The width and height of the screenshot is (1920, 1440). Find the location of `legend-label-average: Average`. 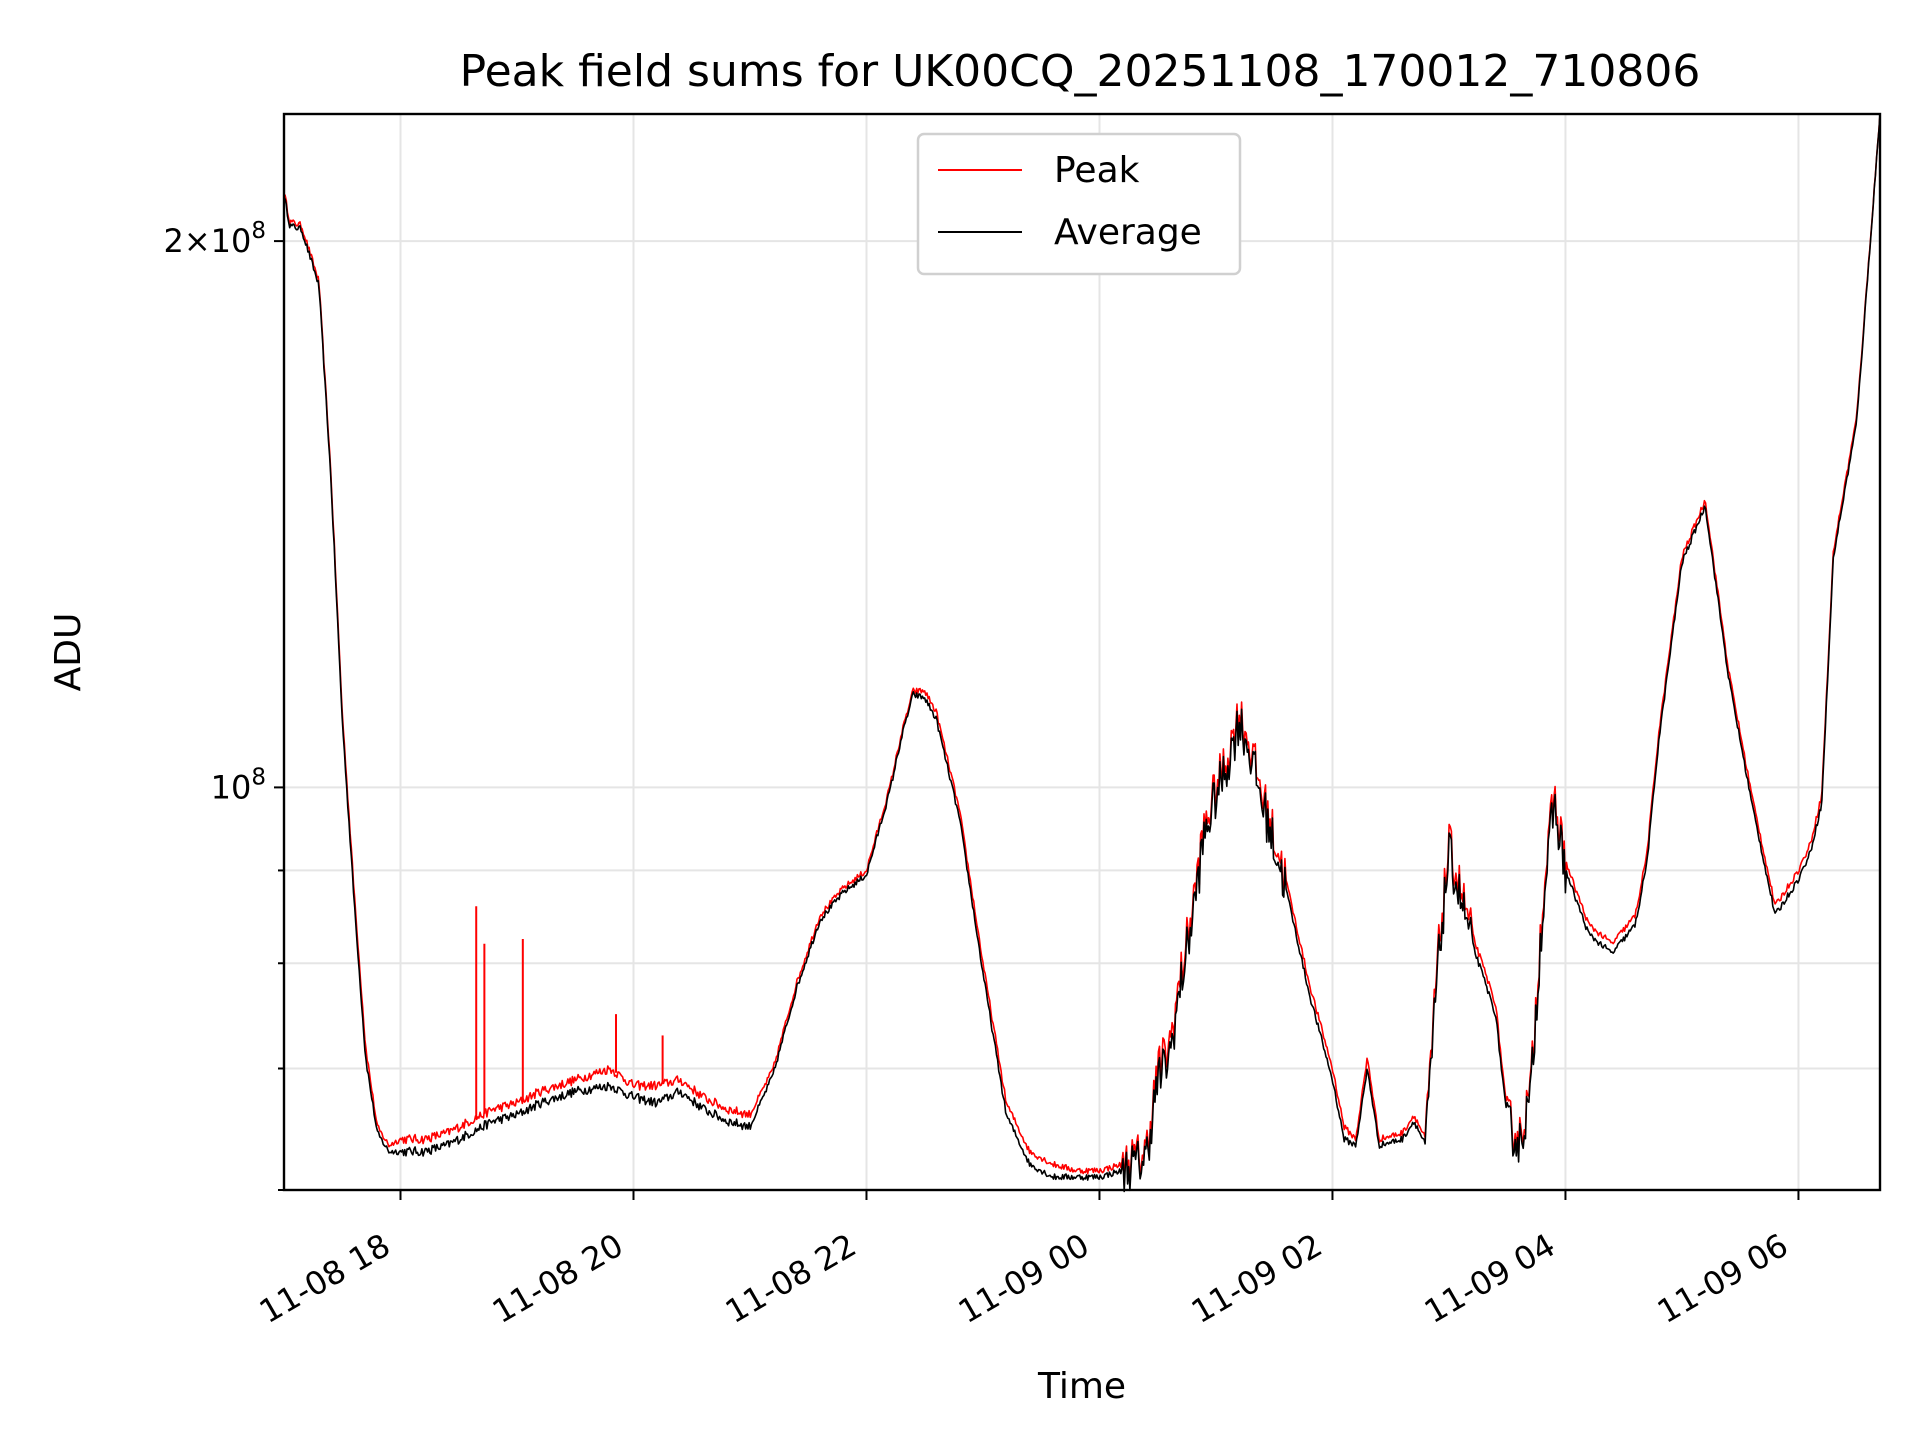

legend-label-average: Average is located at coordinates (1128, 232).